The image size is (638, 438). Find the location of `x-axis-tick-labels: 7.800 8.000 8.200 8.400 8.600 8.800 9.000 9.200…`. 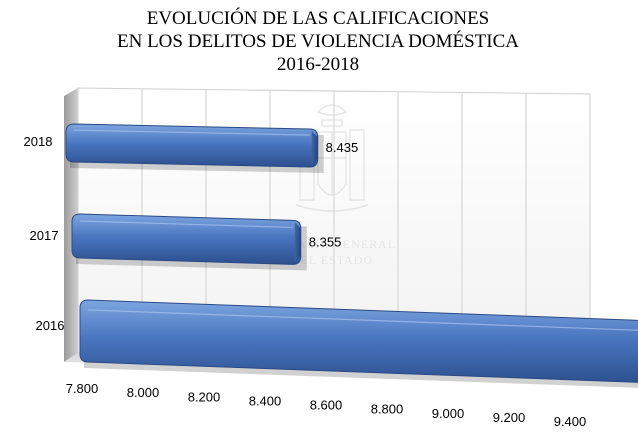

x-axis-tick-labels: 7.800 8.000 8.200 8.400 8.600 8.800 9.000 9.200… is located at coordinates (326, 405).